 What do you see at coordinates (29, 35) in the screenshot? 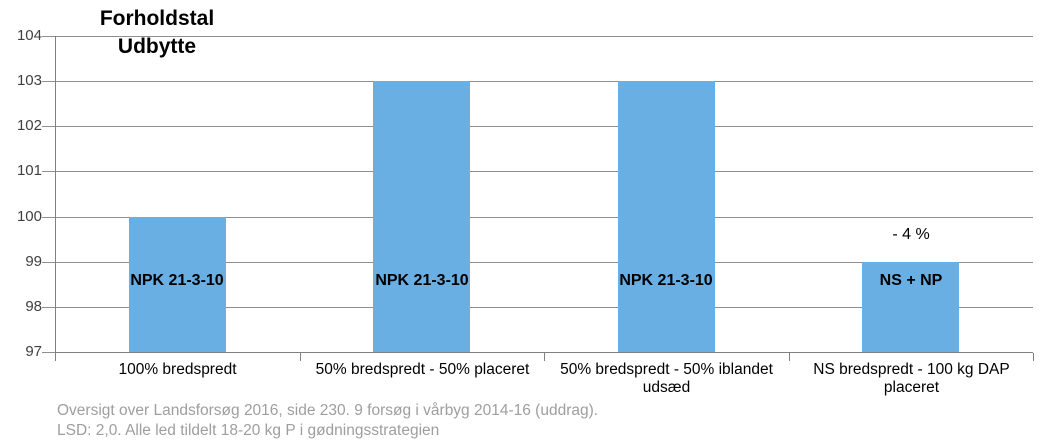
I see `y-tick-label: 104` at bounding box center [29, 35].